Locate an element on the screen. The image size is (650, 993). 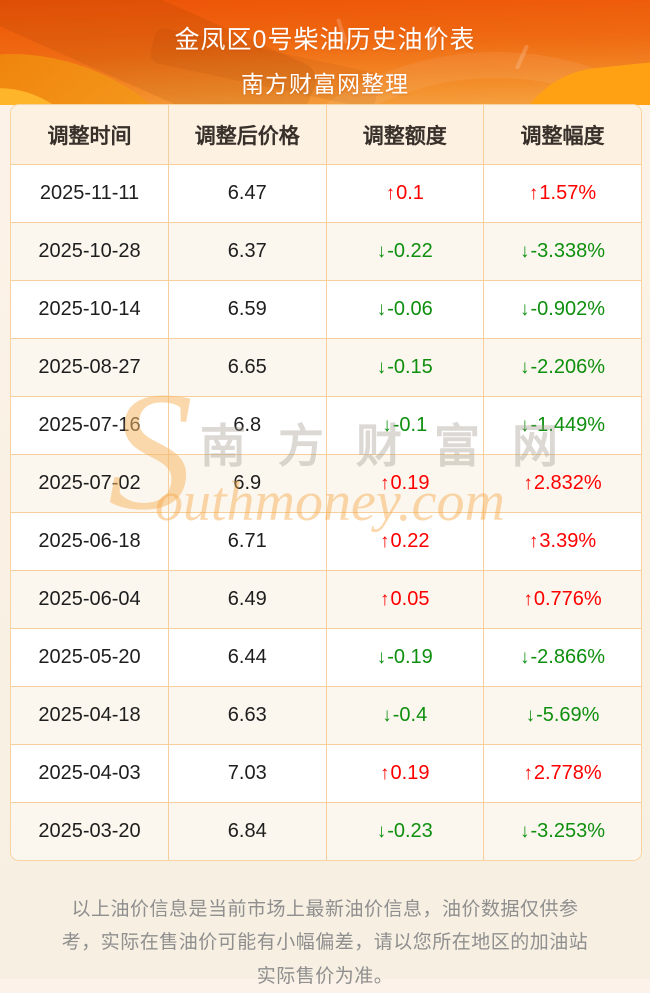
change-amount-value: 0.05 is located at coordinates (410, 599).